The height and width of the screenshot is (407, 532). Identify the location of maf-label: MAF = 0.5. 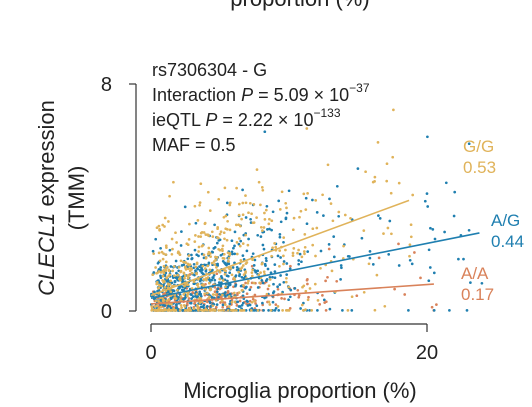
(194, 145).